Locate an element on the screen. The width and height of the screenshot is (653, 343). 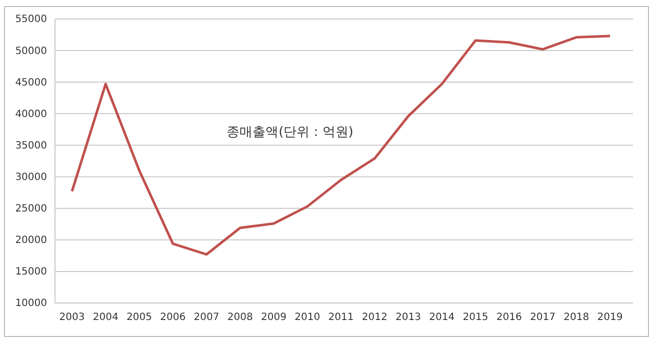
y-tick-label: 10000 is located at coordinates (31, 304).